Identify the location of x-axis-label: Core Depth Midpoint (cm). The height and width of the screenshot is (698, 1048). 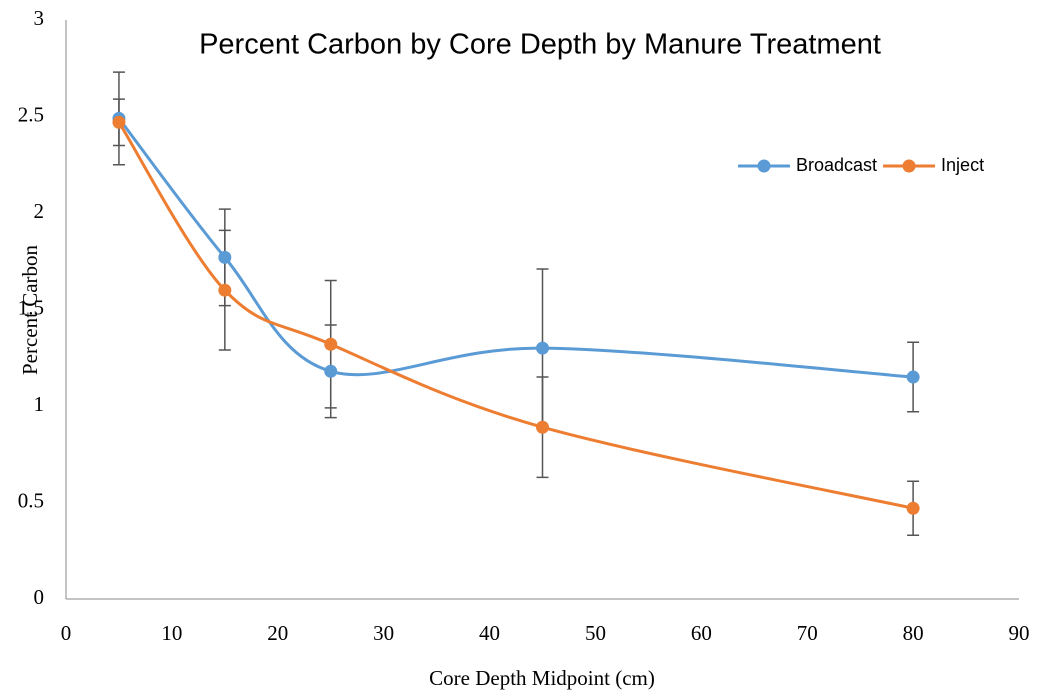
(542, 678).